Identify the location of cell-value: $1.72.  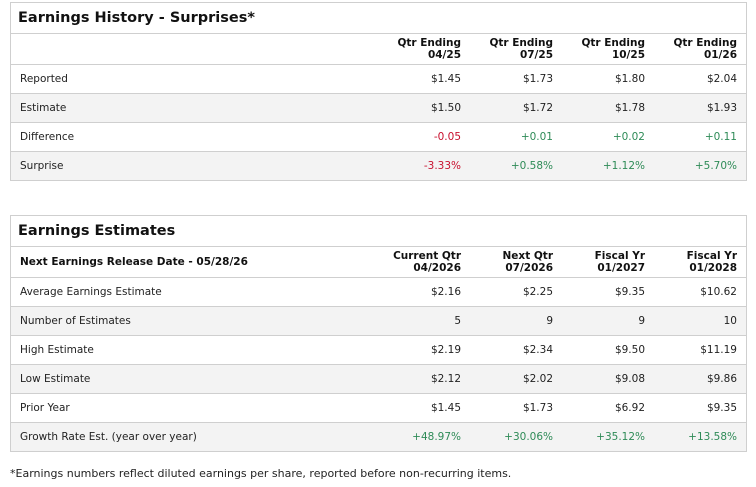
(516, 108).